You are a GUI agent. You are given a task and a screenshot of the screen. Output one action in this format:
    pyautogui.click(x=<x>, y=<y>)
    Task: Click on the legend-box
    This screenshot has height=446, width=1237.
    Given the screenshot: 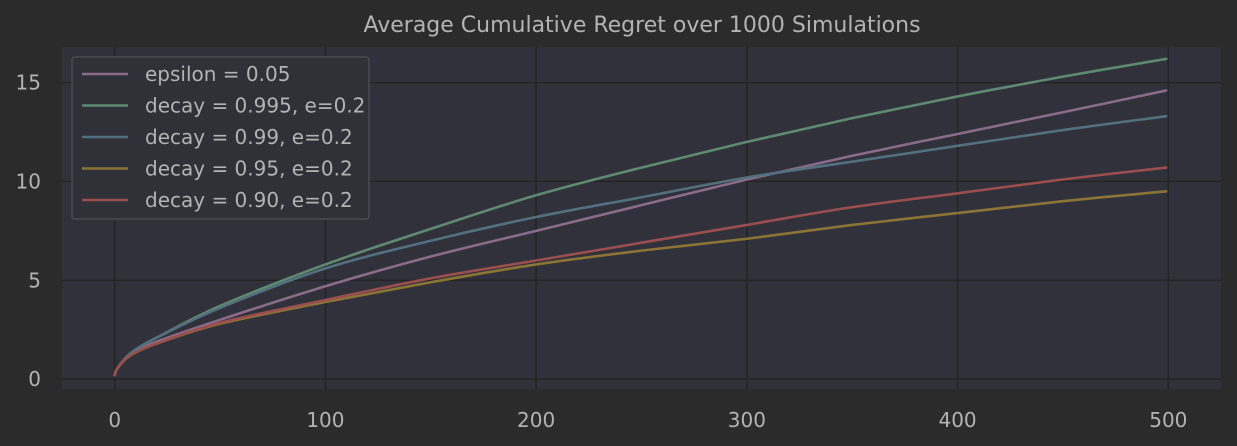 What is the action you would take?
    pyautogui.click(x=220, y=138)
    